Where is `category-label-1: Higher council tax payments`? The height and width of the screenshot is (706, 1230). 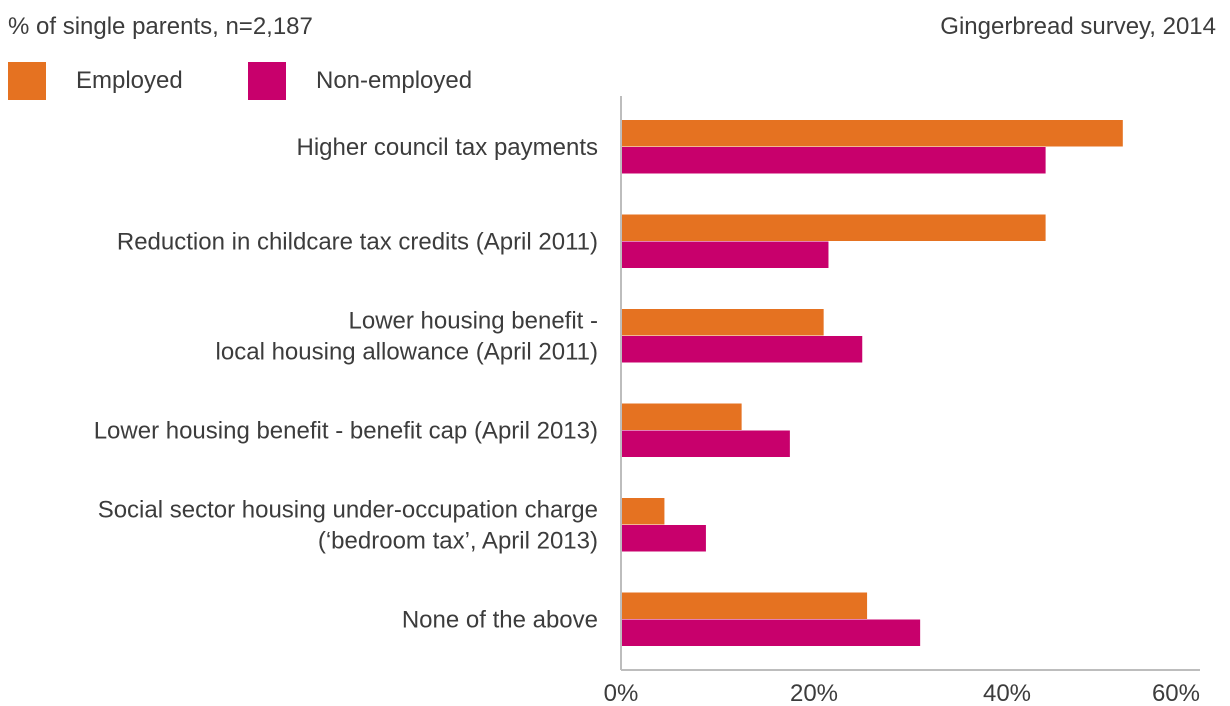 category-label-1: Higher council tax payments is located at coordinates (447, 147).